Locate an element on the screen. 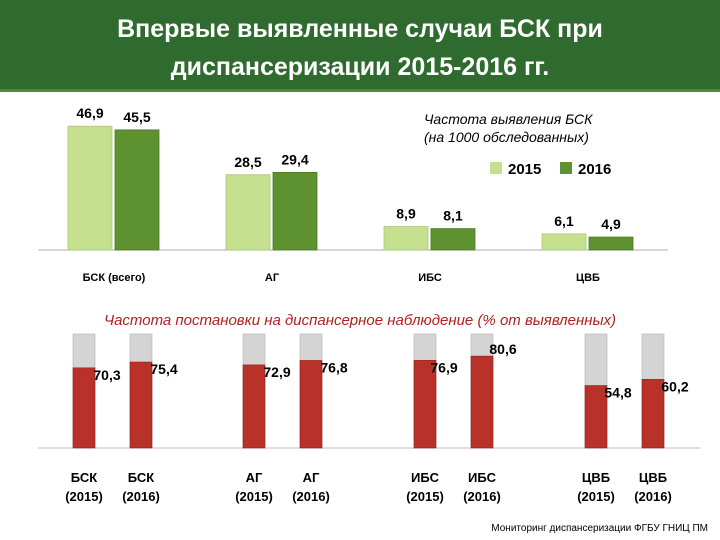  data-label-5: 80,6 is located at coordinates (502, 349).